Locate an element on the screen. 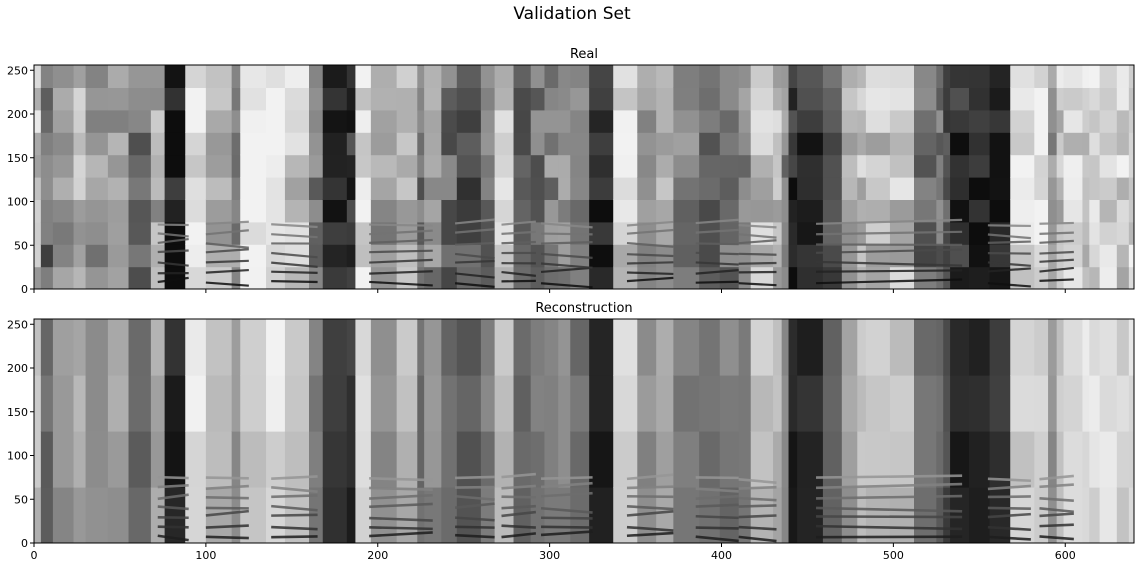  x-tick-label: 0 is located at coordinates (34, 555).